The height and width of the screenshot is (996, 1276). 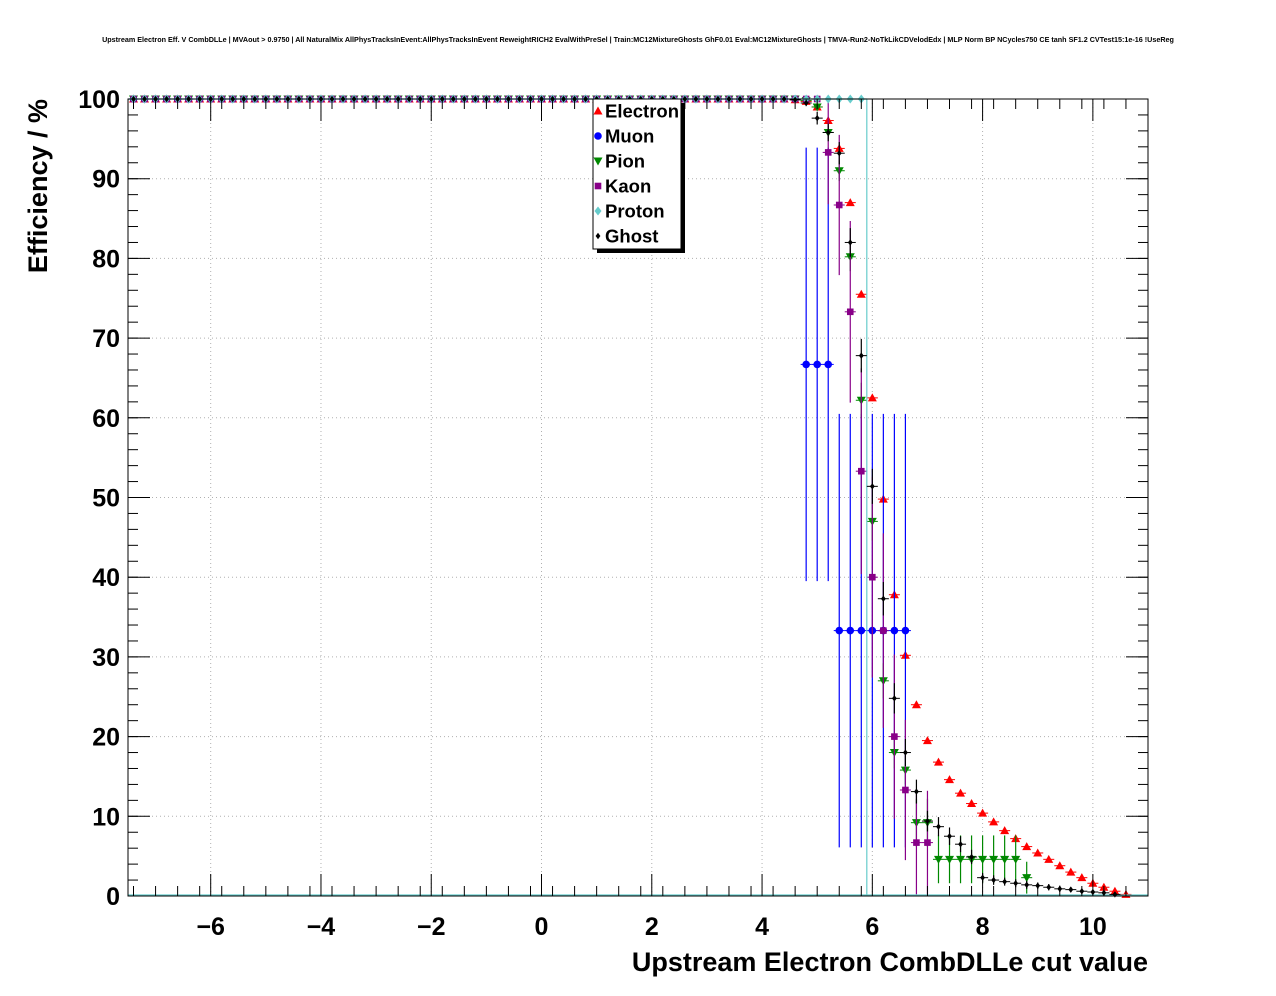 I want to click on x-tick-label: 0, so click(x=542, y=927).